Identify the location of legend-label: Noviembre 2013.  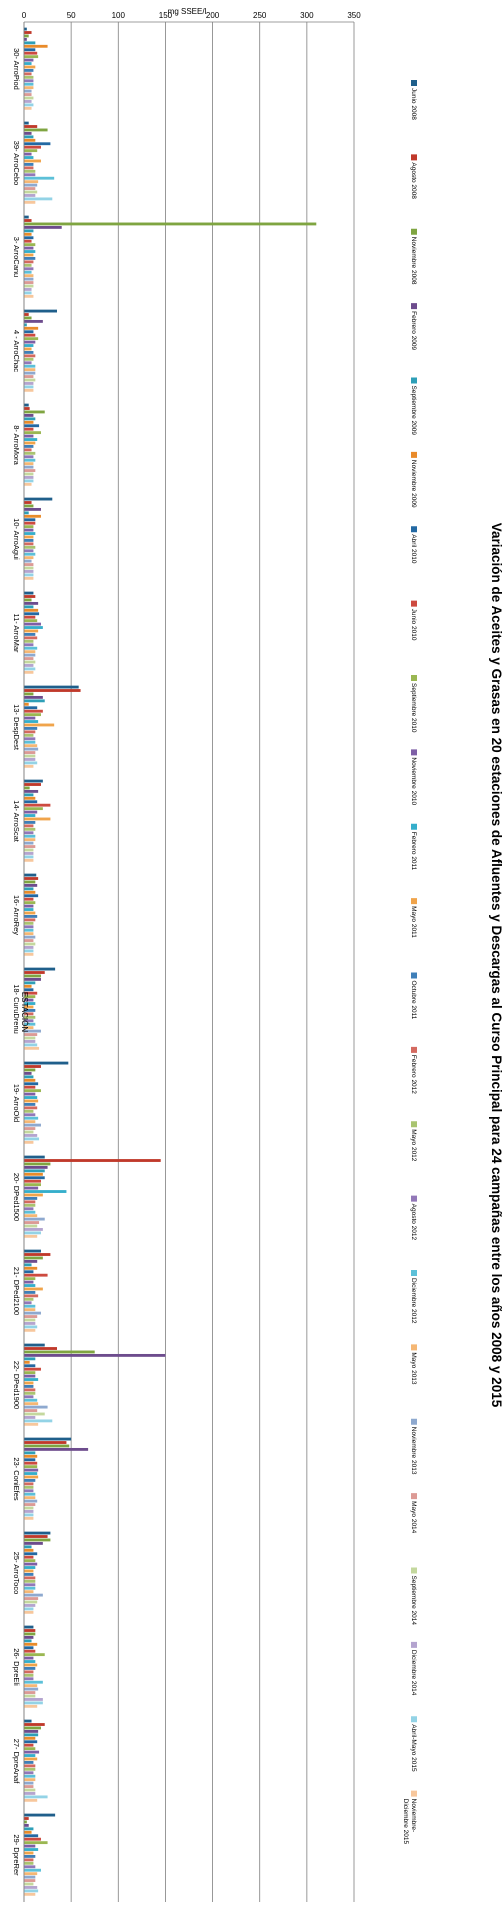
(413, 1451).